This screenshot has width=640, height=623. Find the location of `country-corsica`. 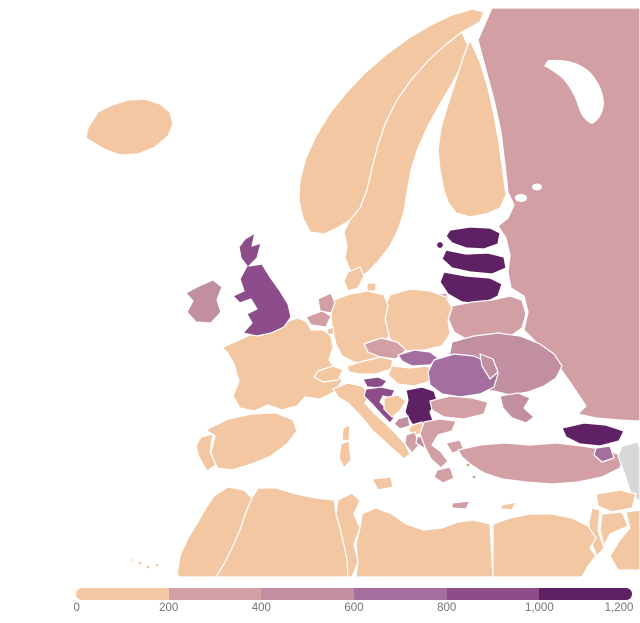

country-corsica is located at coordinates (346, 433).